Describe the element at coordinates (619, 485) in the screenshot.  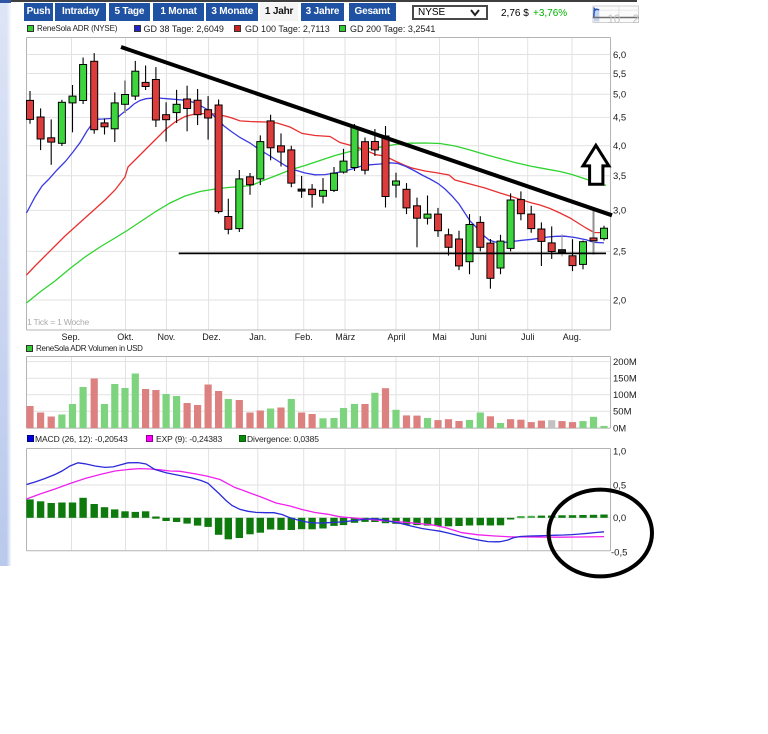
I see `svg-text: 0,5` at that location.